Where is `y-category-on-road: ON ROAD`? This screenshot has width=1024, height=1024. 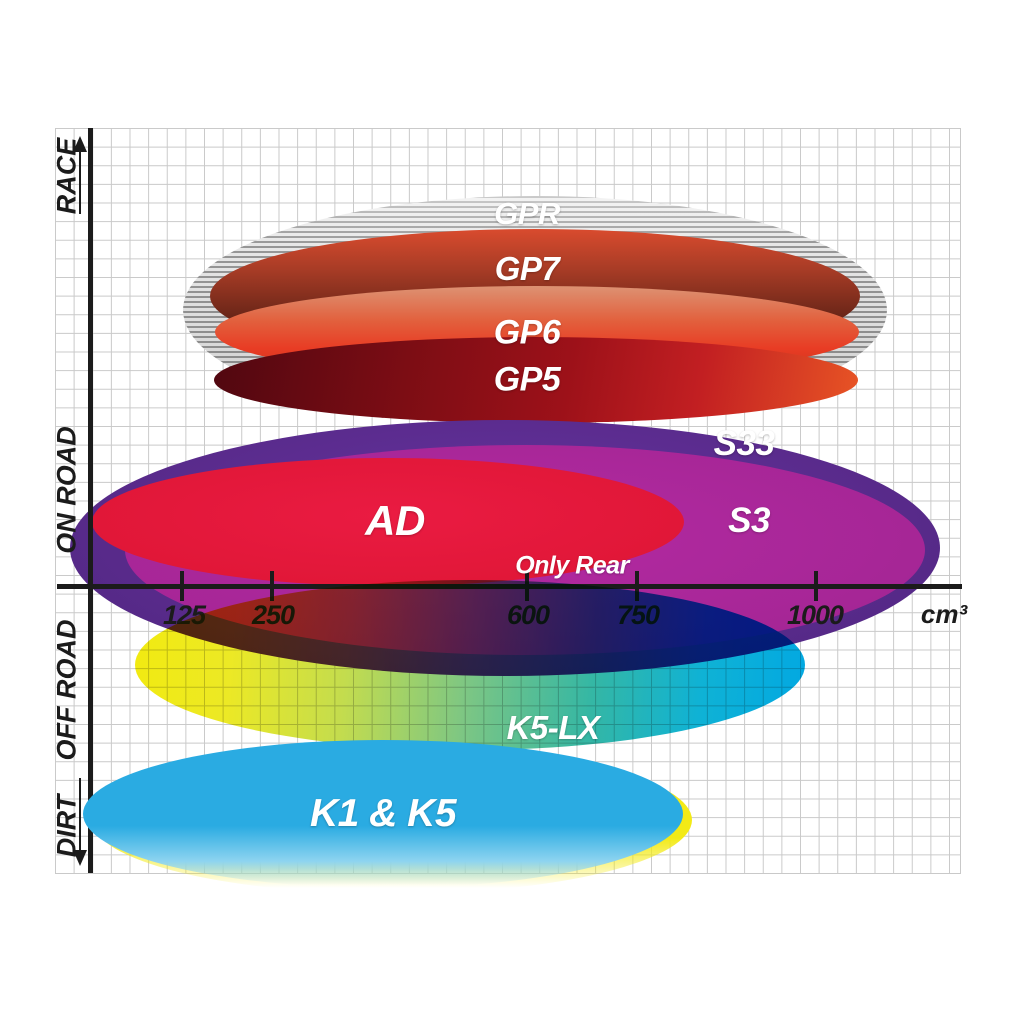 y-category-on-road: ON ROAD is located at coordinates (66, 490).